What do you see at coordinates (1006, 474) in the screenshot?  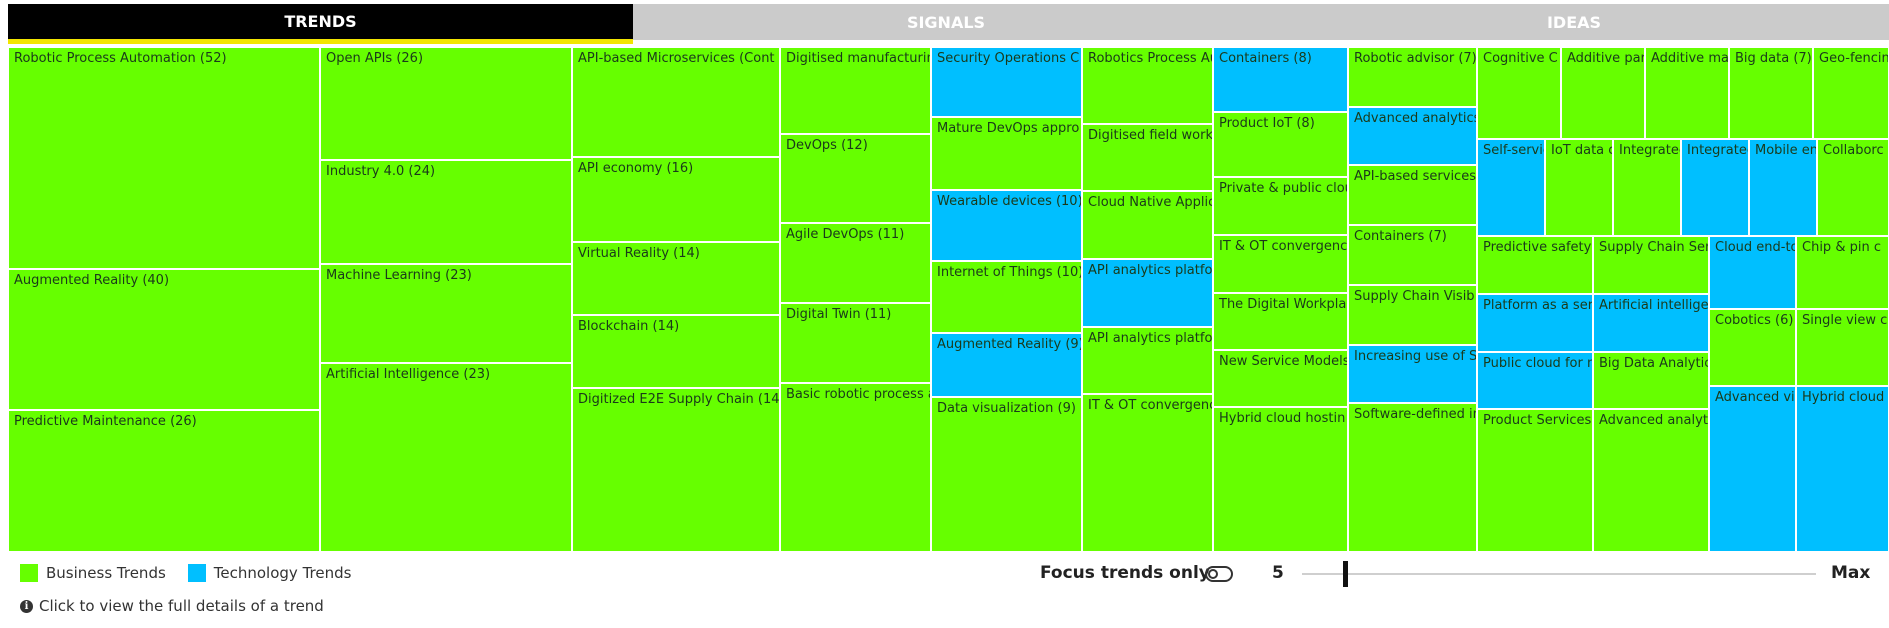 I see `trend-cell: Data visualization (9)` at bounding box center [1006, 474].